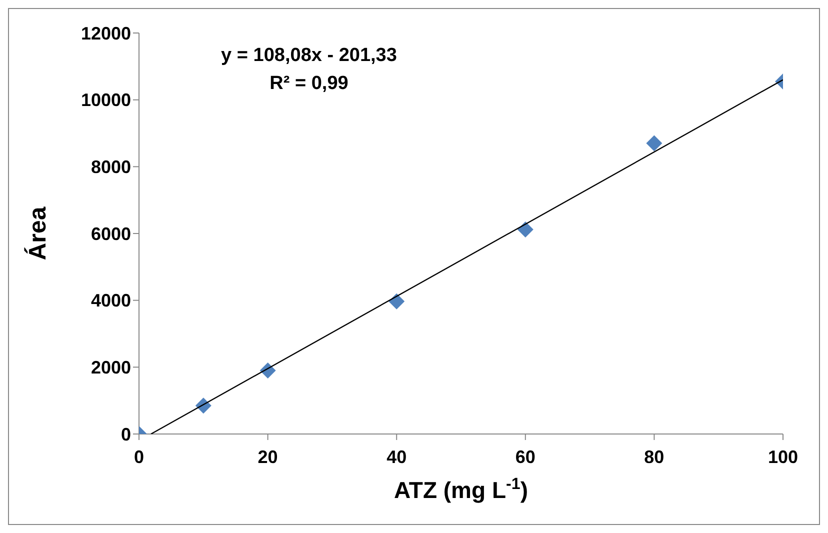 This screenshot has width=828, height=533. What do you see at coordinates (110, 300) in the screenshot?
I see `y-tick-label: 4000` at bounding box center [110, 300].